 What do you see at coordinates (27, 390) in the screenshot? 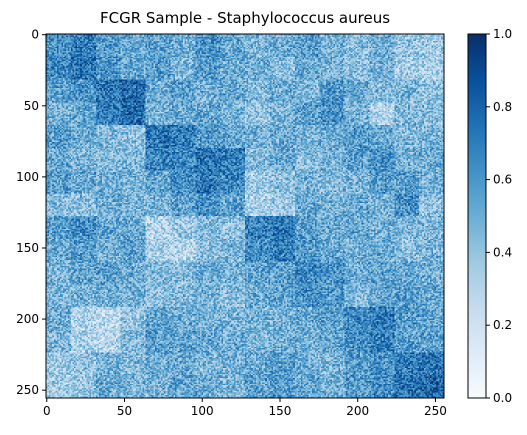
I see `y-tick-label: 250` at bounding box center [27, 390].